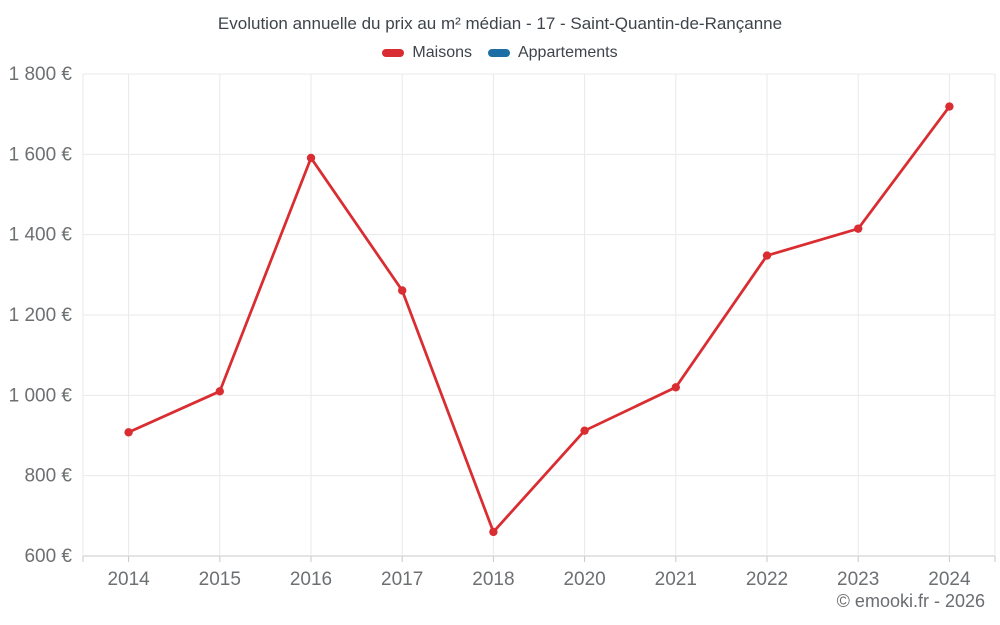 The width and height of the screenshot is (1000, 625). What do you see at coordinates (41, 154) in the screenshot?
I see `y-axis-label: 1 600 €` at bounding box center [41, 154].